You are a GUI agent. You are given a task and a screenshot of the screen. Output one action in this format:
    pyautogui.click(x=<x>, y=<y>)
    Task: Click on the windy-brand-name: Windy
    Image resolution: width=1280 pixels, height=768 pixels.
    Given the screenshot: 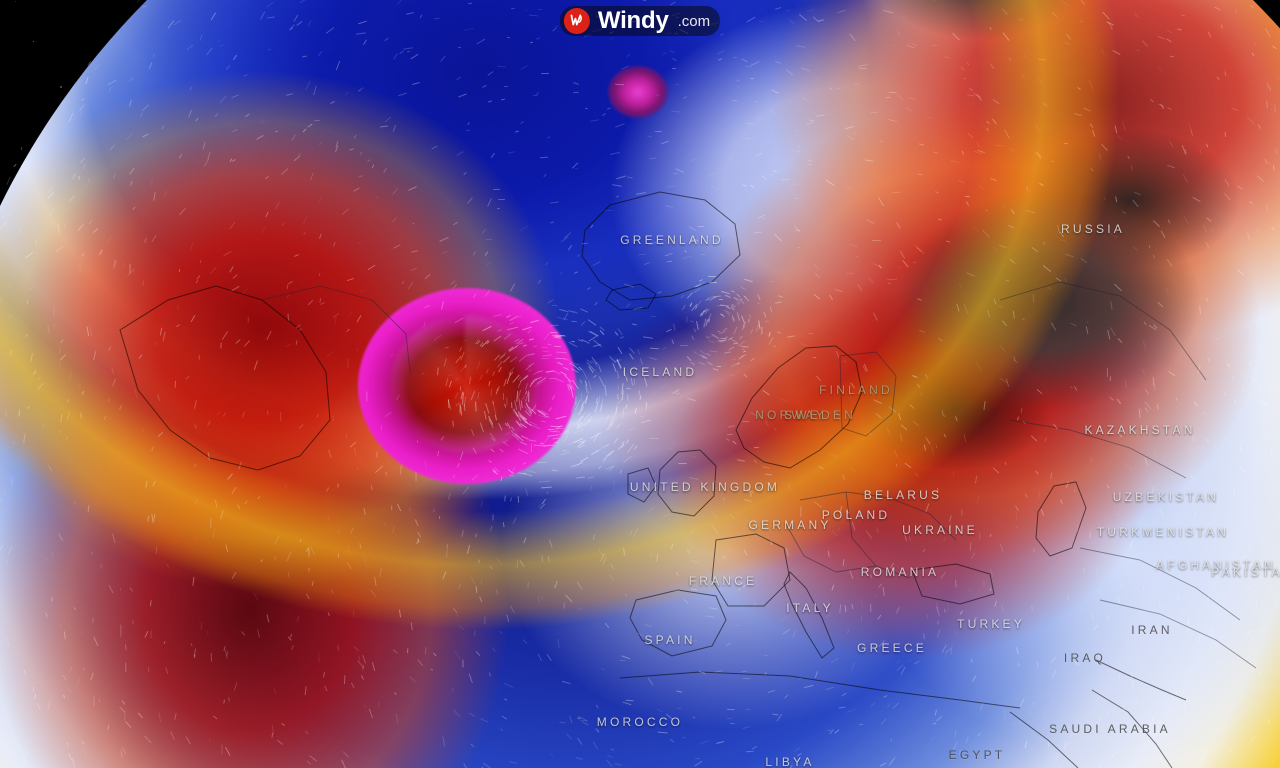 What is the action you would take?
    pyautogui.click(x=633, y=20)
    